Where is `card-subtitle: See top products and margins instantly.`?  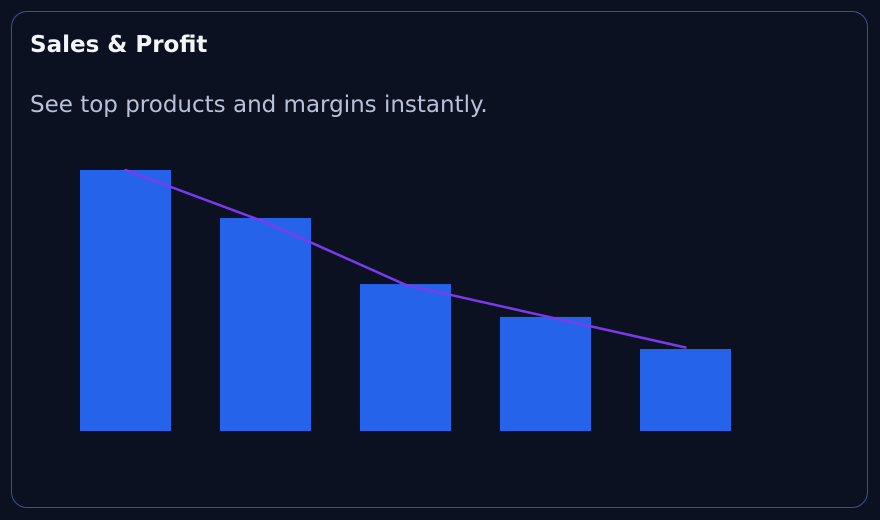
card-subtitle: See top products and margins instantly. is located at coordinates (259, 105).